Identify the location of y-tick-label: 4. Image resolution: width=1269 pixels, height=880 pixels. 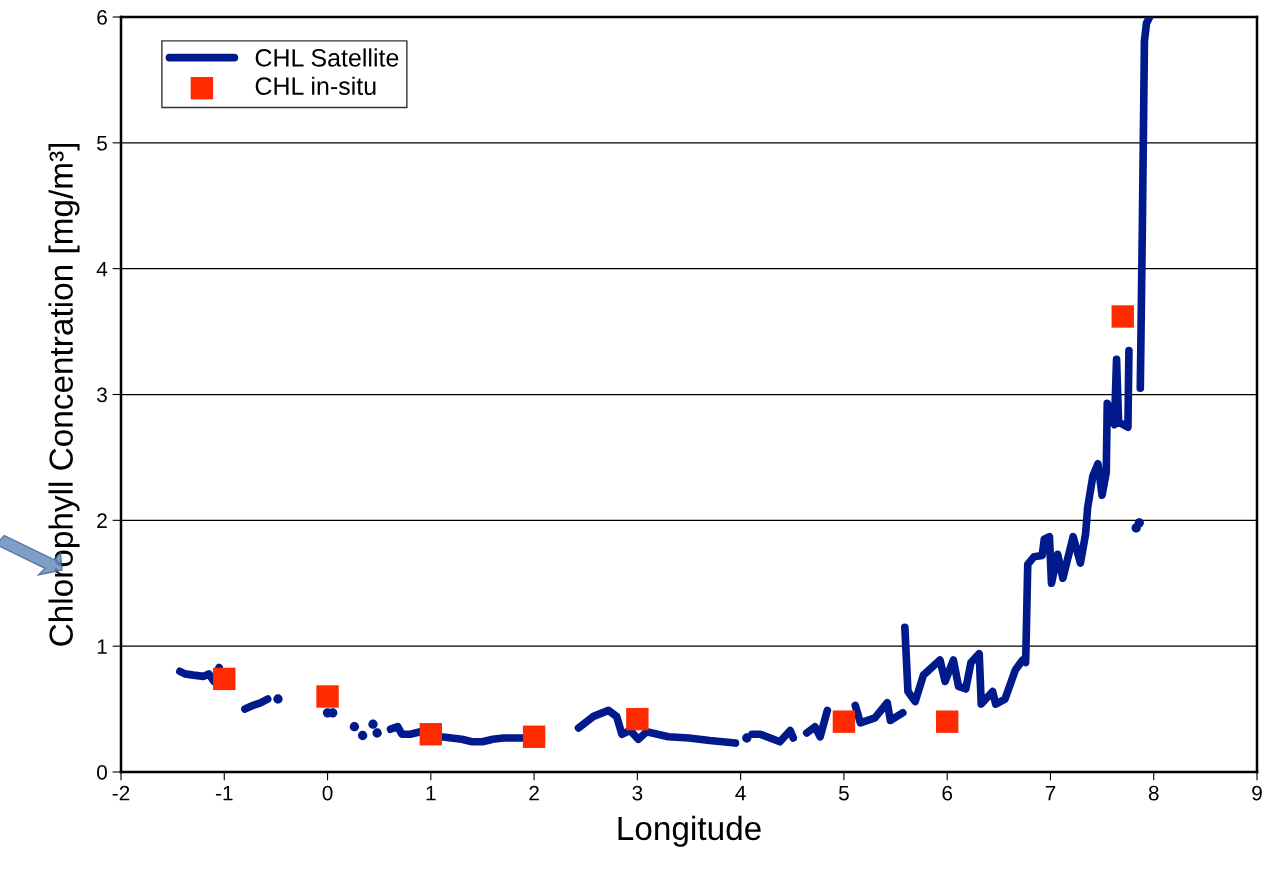
(102, 269).